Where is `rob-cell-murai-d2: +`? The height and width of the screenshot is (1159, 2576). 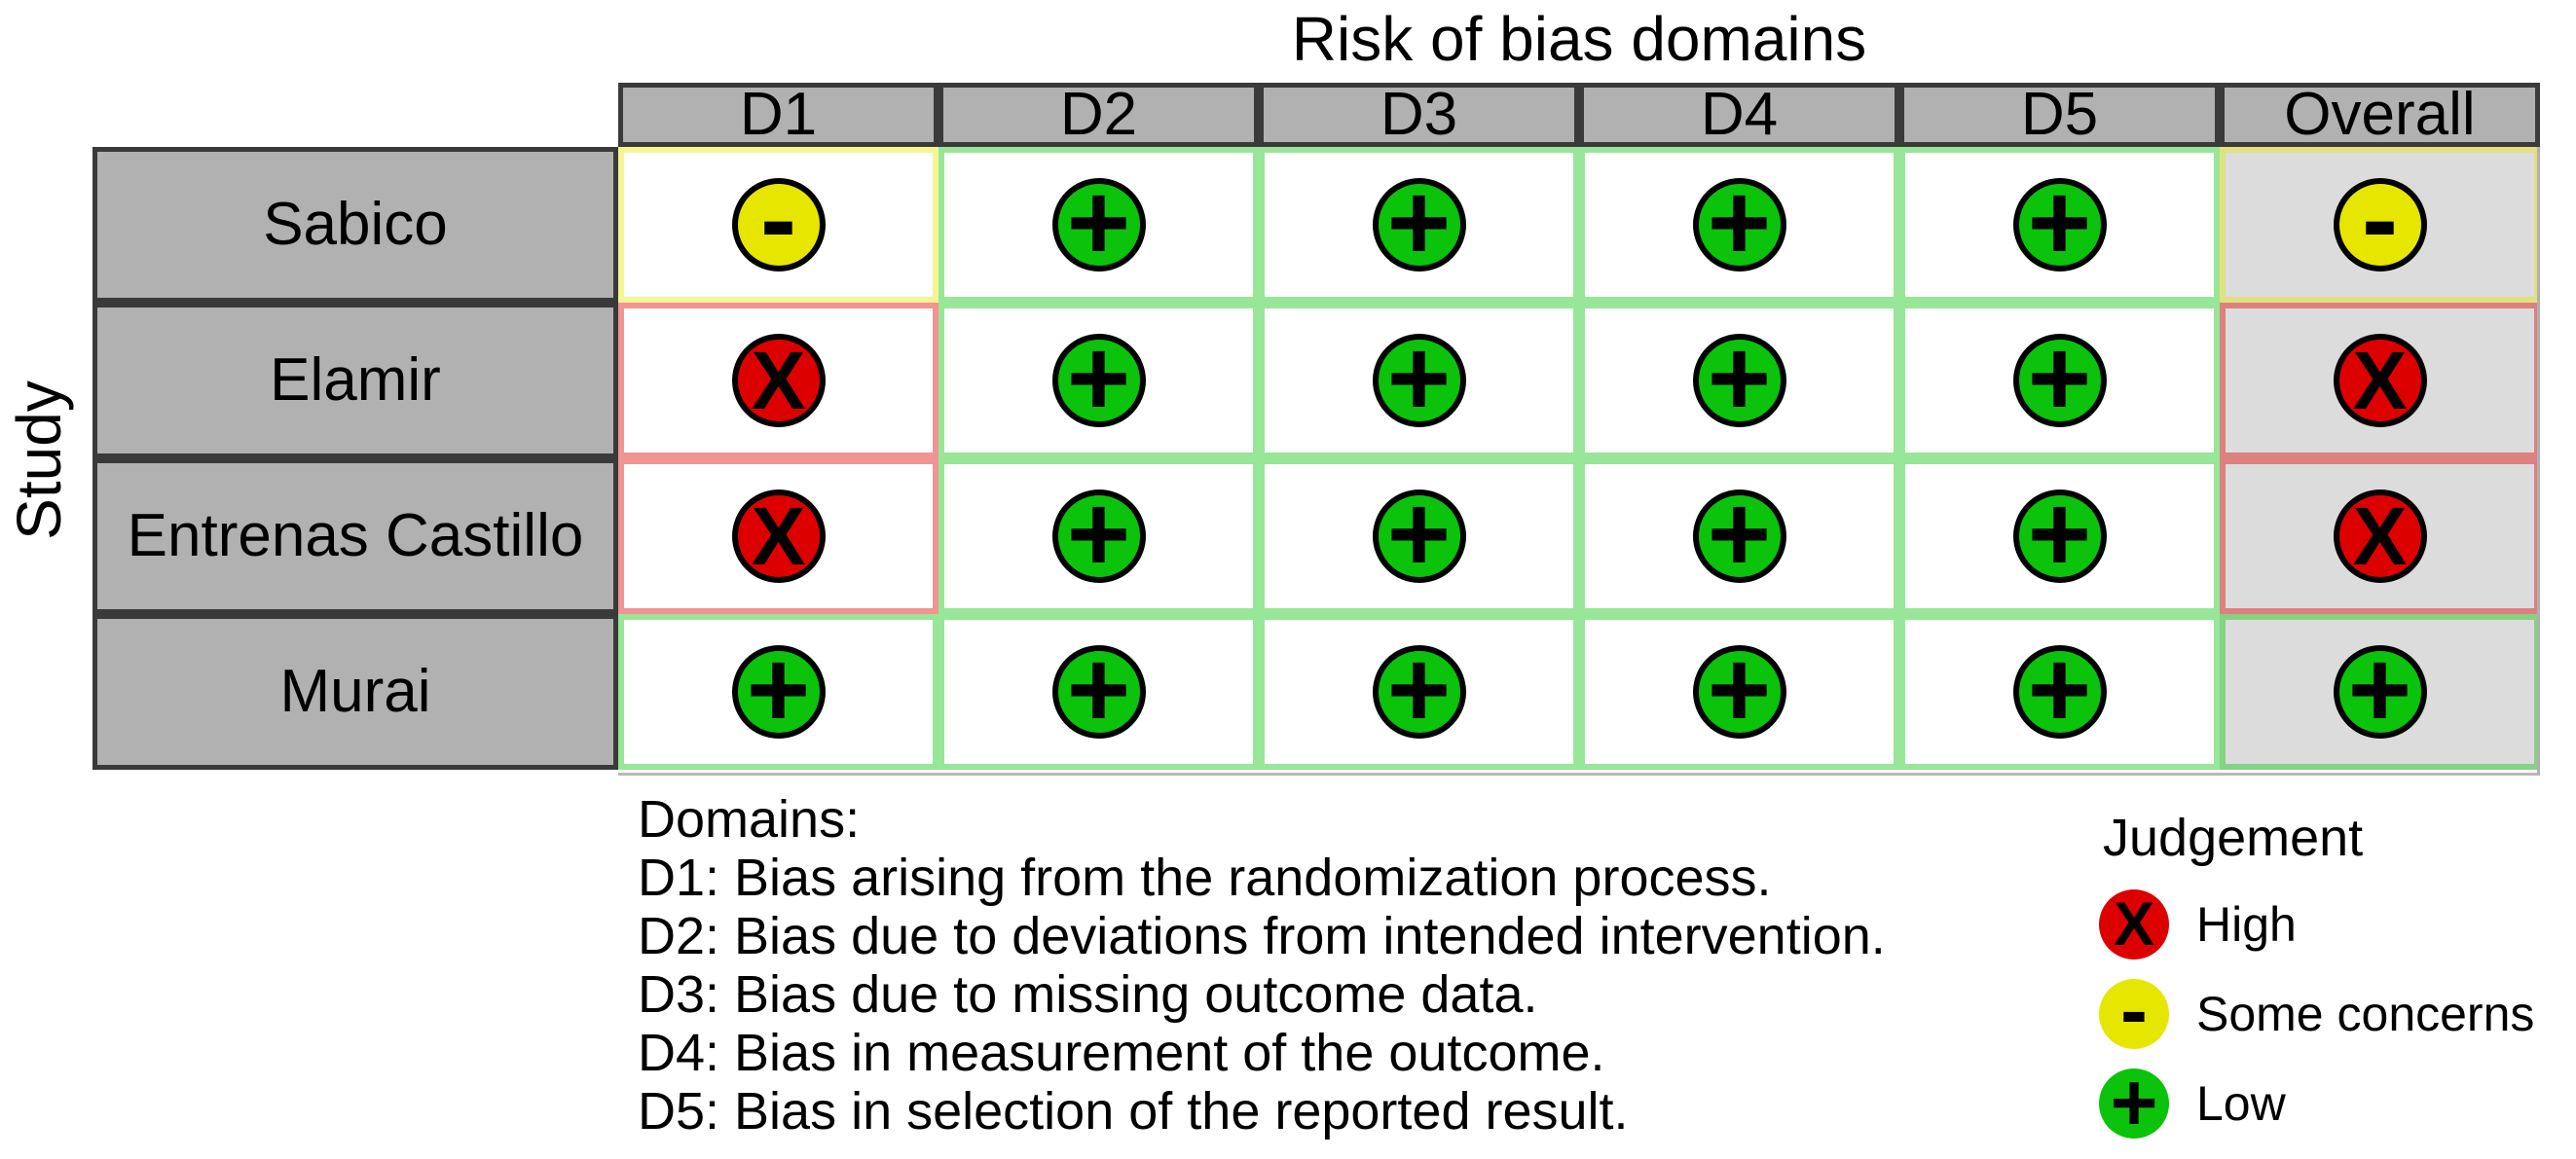 rob-cell-murai-d2: + is located at coordinates (1098, 692).